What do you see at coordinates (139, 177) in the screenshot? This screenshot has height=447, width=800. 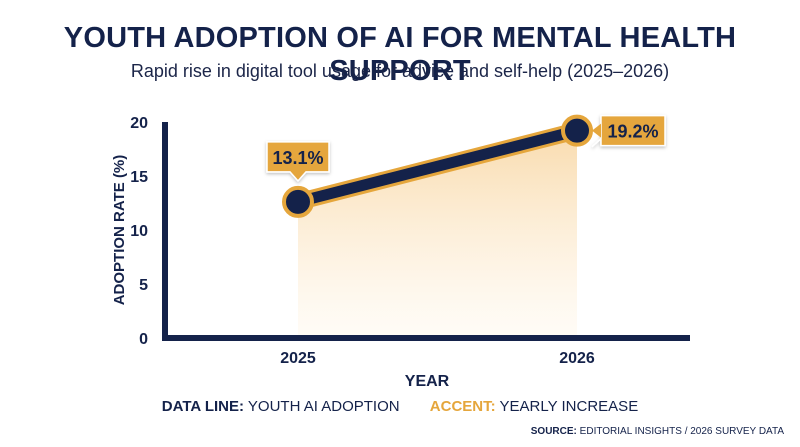 I see `y-tick-label: 15` at bounding box center [139, 177].